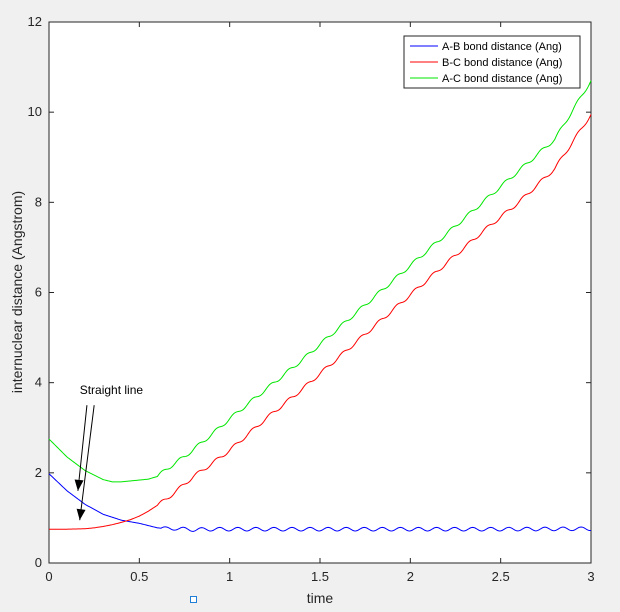  I want to click on legend-entry: B-C bond distance (Ang), so click(502, 63).